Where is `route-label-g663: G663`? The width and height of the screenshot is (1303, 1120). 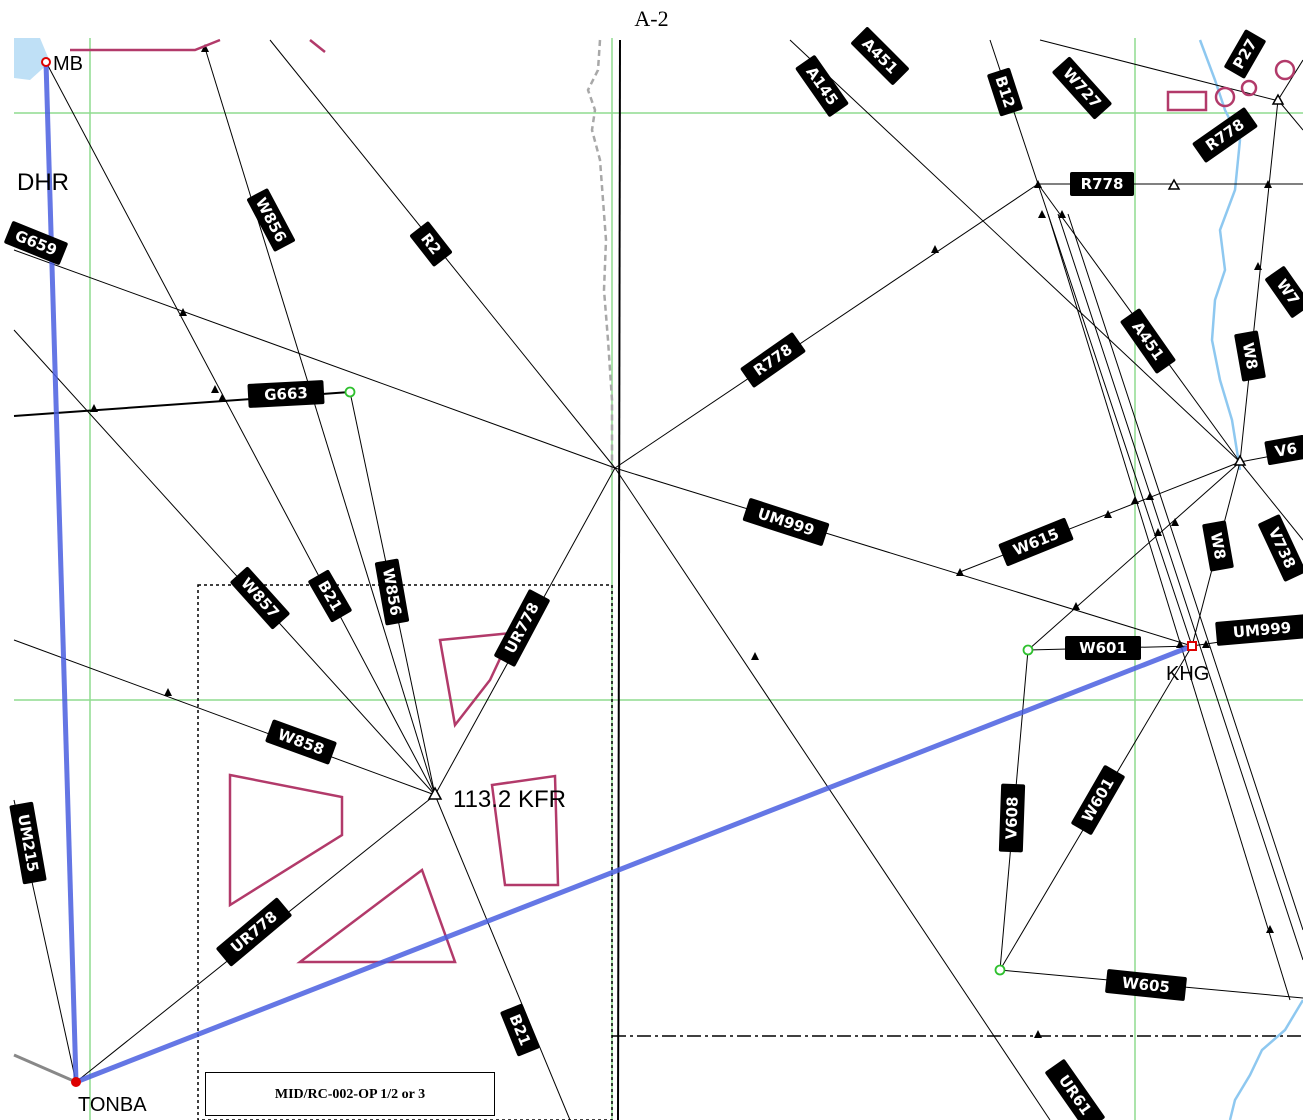
route-label-g663: G663 is located at coordinates (286, 394).